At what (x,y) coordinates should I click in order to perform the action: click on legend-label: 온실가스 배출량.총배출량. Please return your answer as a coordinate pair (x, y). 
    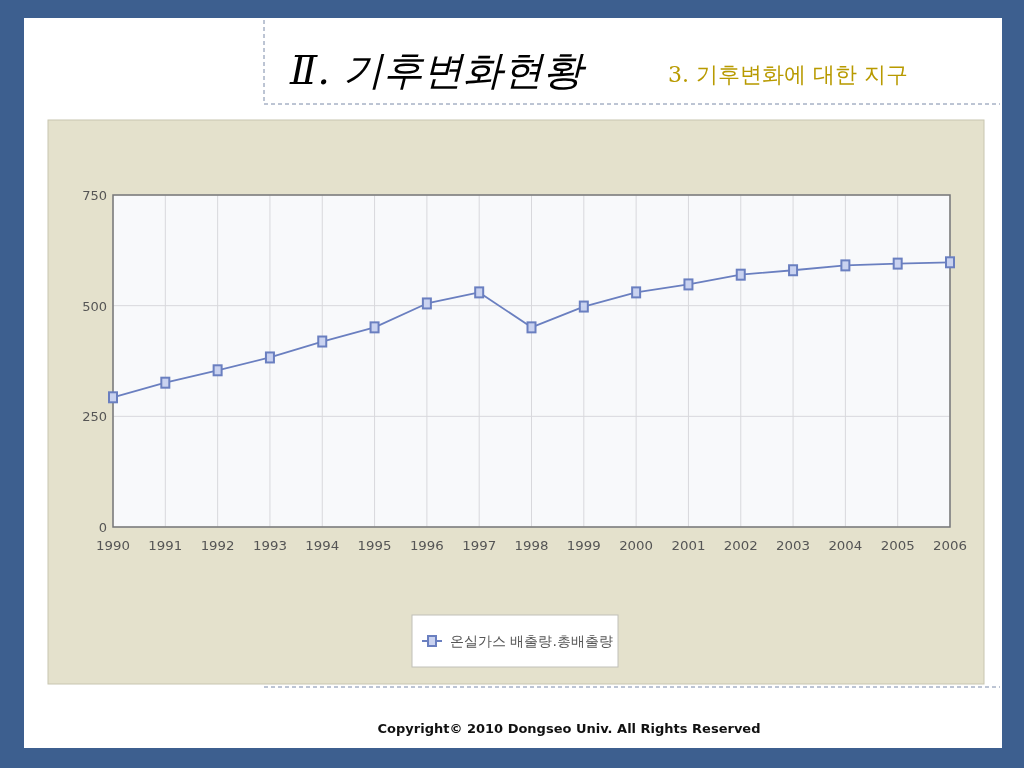
    Looking at the image, I should click on (531, 641).